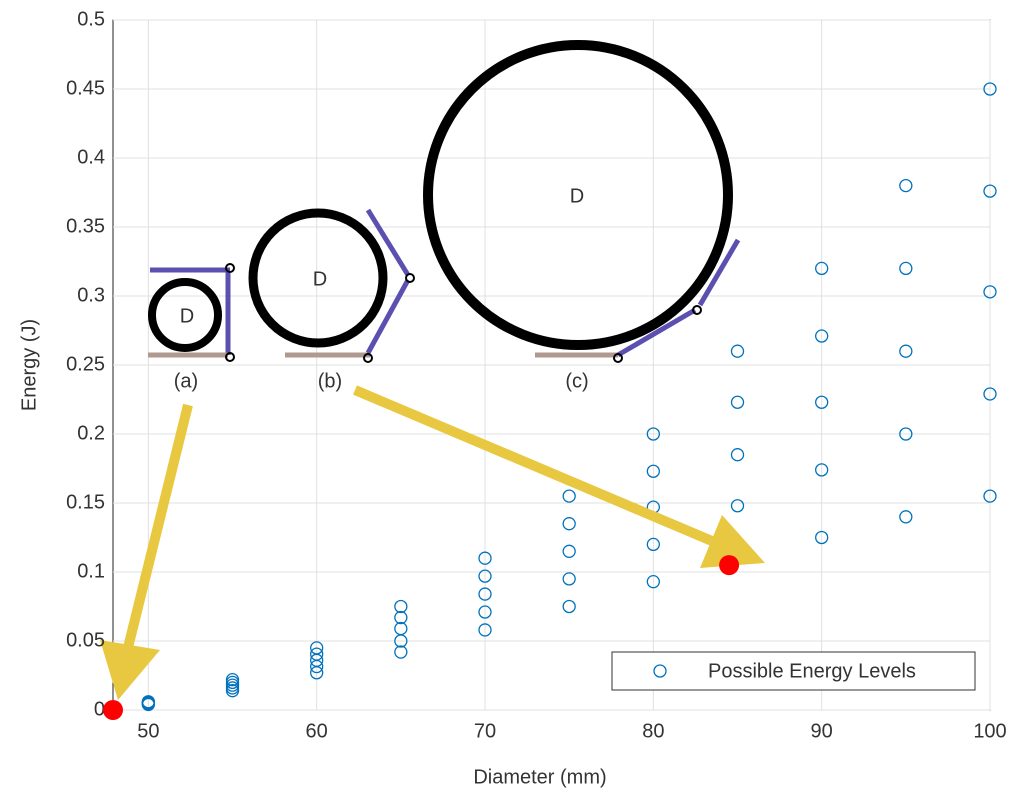 Image resolution: width=1015 pixels, height=799 pixels. I want to click on y-tick-label: 0.4, so click(91, 157).